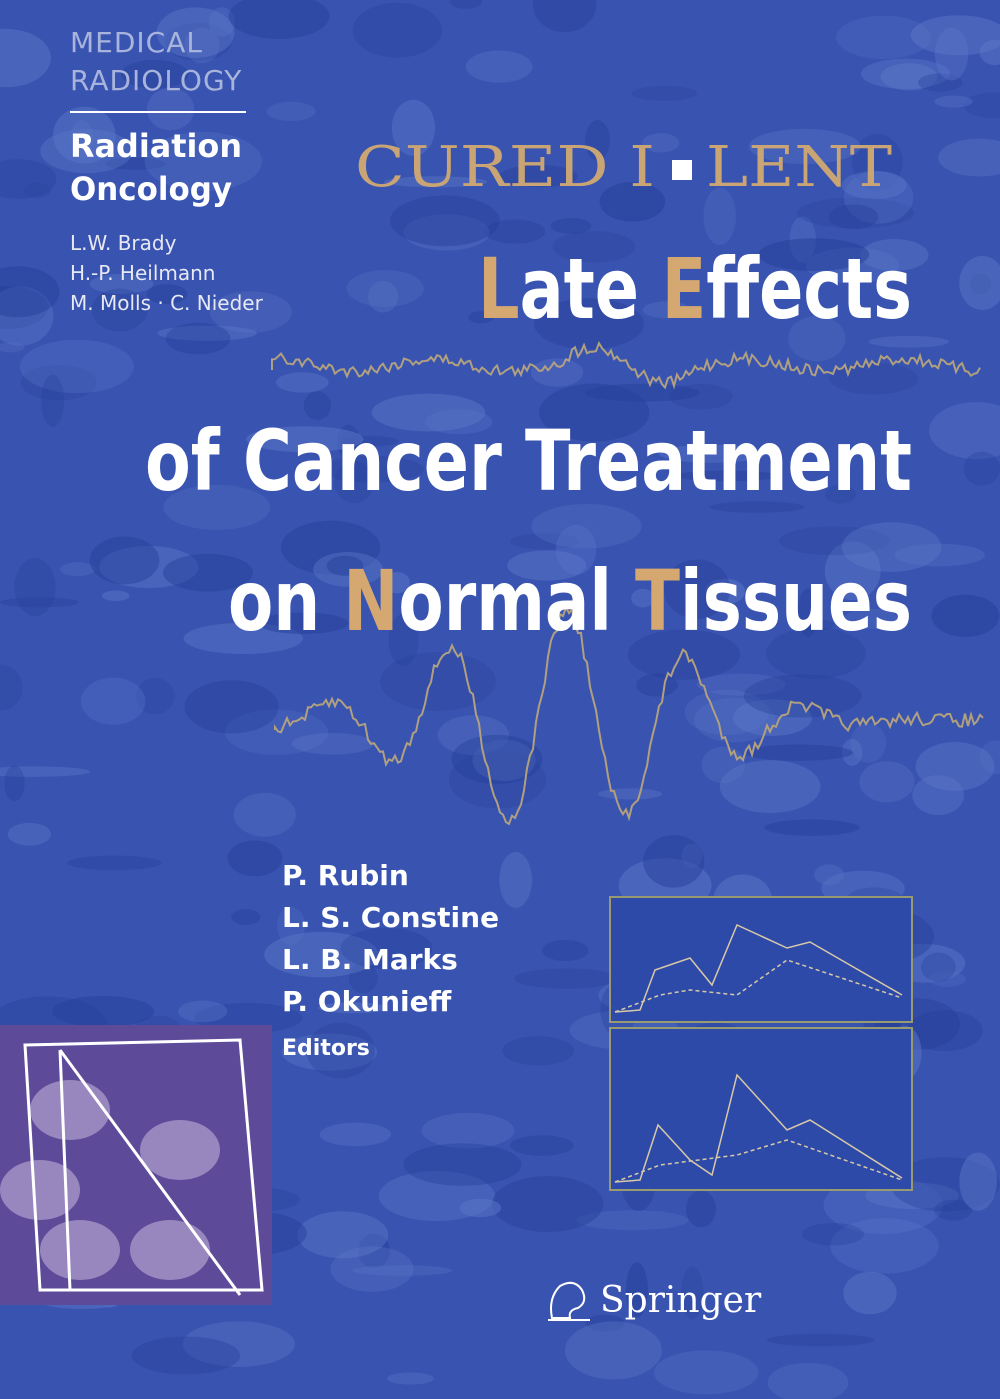  I want to click on editor-name: P. Okunieff, so click(367, 1001).